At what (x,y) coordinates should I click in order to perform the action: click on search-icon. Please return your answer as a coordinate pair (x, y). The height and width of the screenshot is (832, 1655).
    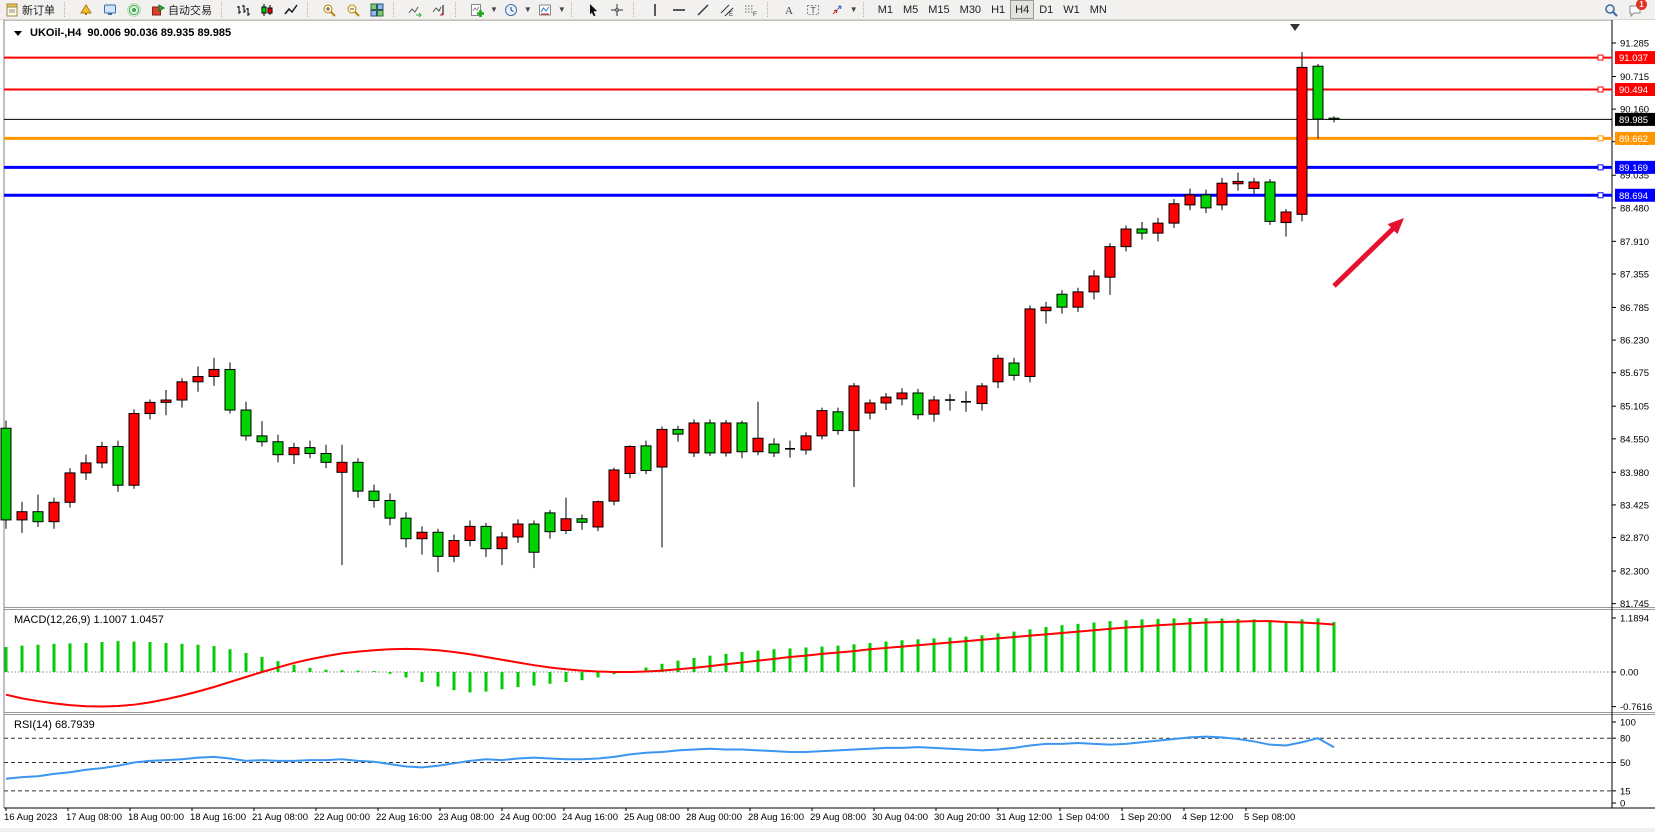
    Looking at the image, I should click on (1611, 10).